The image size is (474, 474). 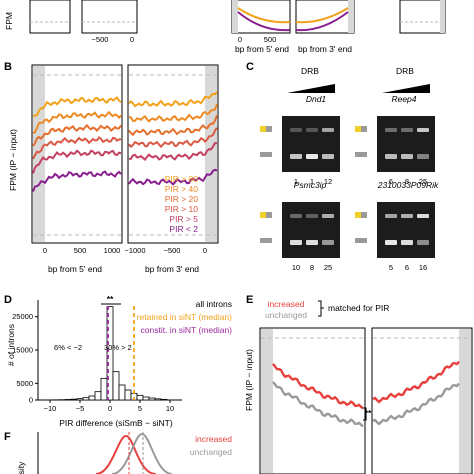 I want to click on panel-e-unchanged-3prime, so click(x=416, y=404).